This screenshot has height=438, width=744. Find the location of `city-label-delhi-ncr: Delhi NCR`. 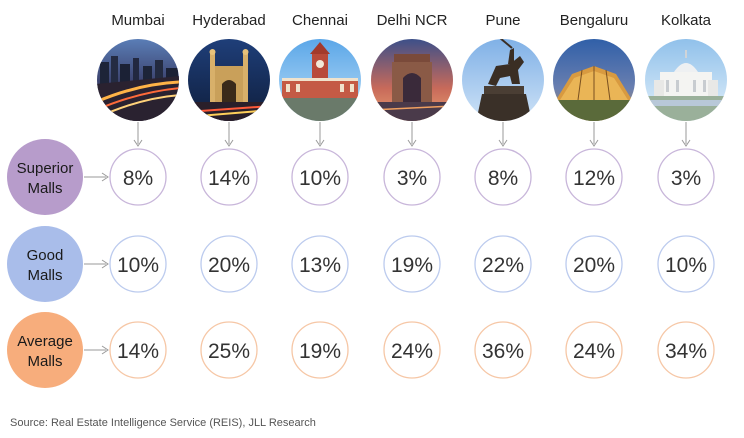

city-label-delhi-ncr: Delhi NCR is located at coordinates (412, 20).